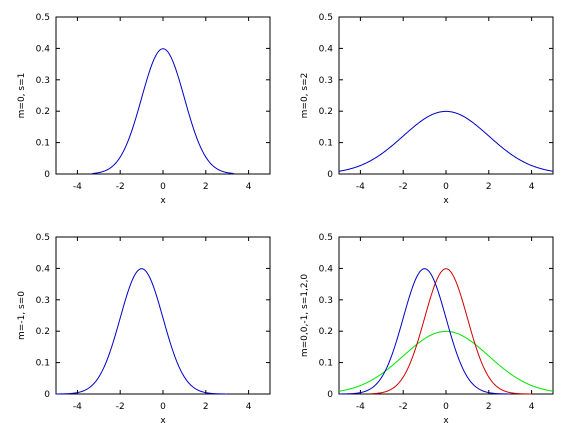  What do you see at coordinates (22, 315) in the screenshot?
I see `y-axis-label: m=-1, s=0` at bounding box center [22, 315].